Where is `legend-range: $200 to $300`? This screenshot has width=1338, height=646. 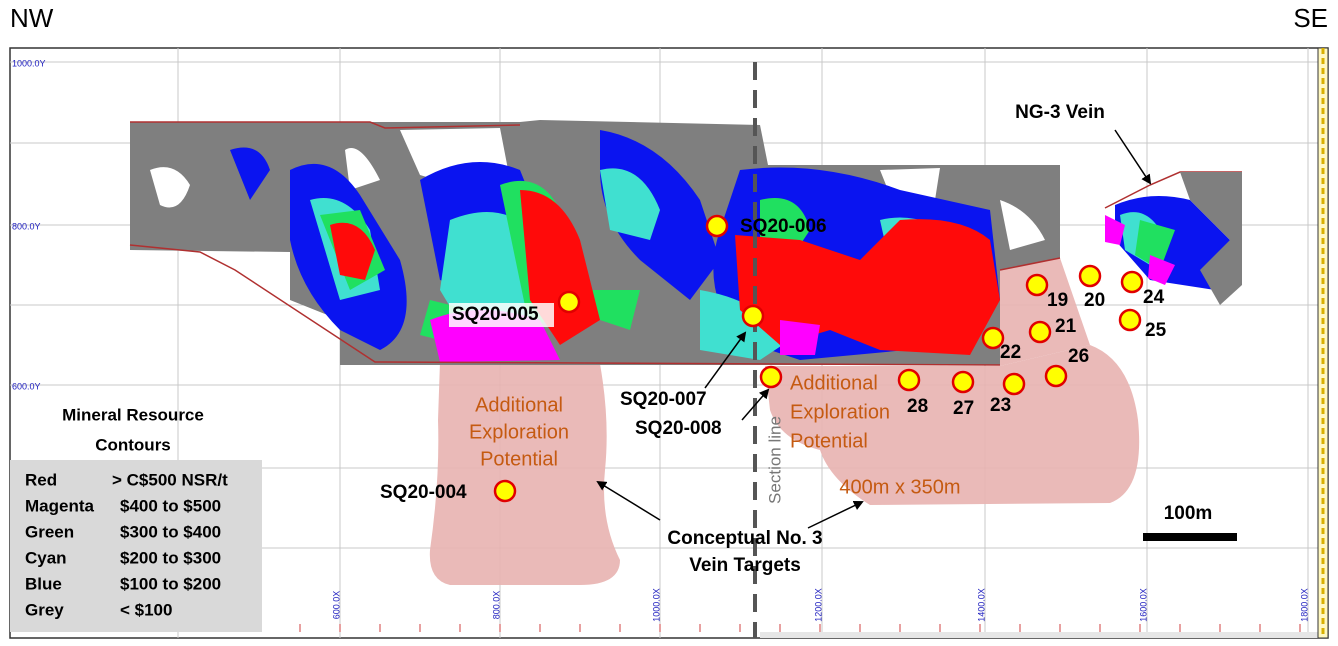 legend-range: $200 to $300 is located at coordinates (170, 557).